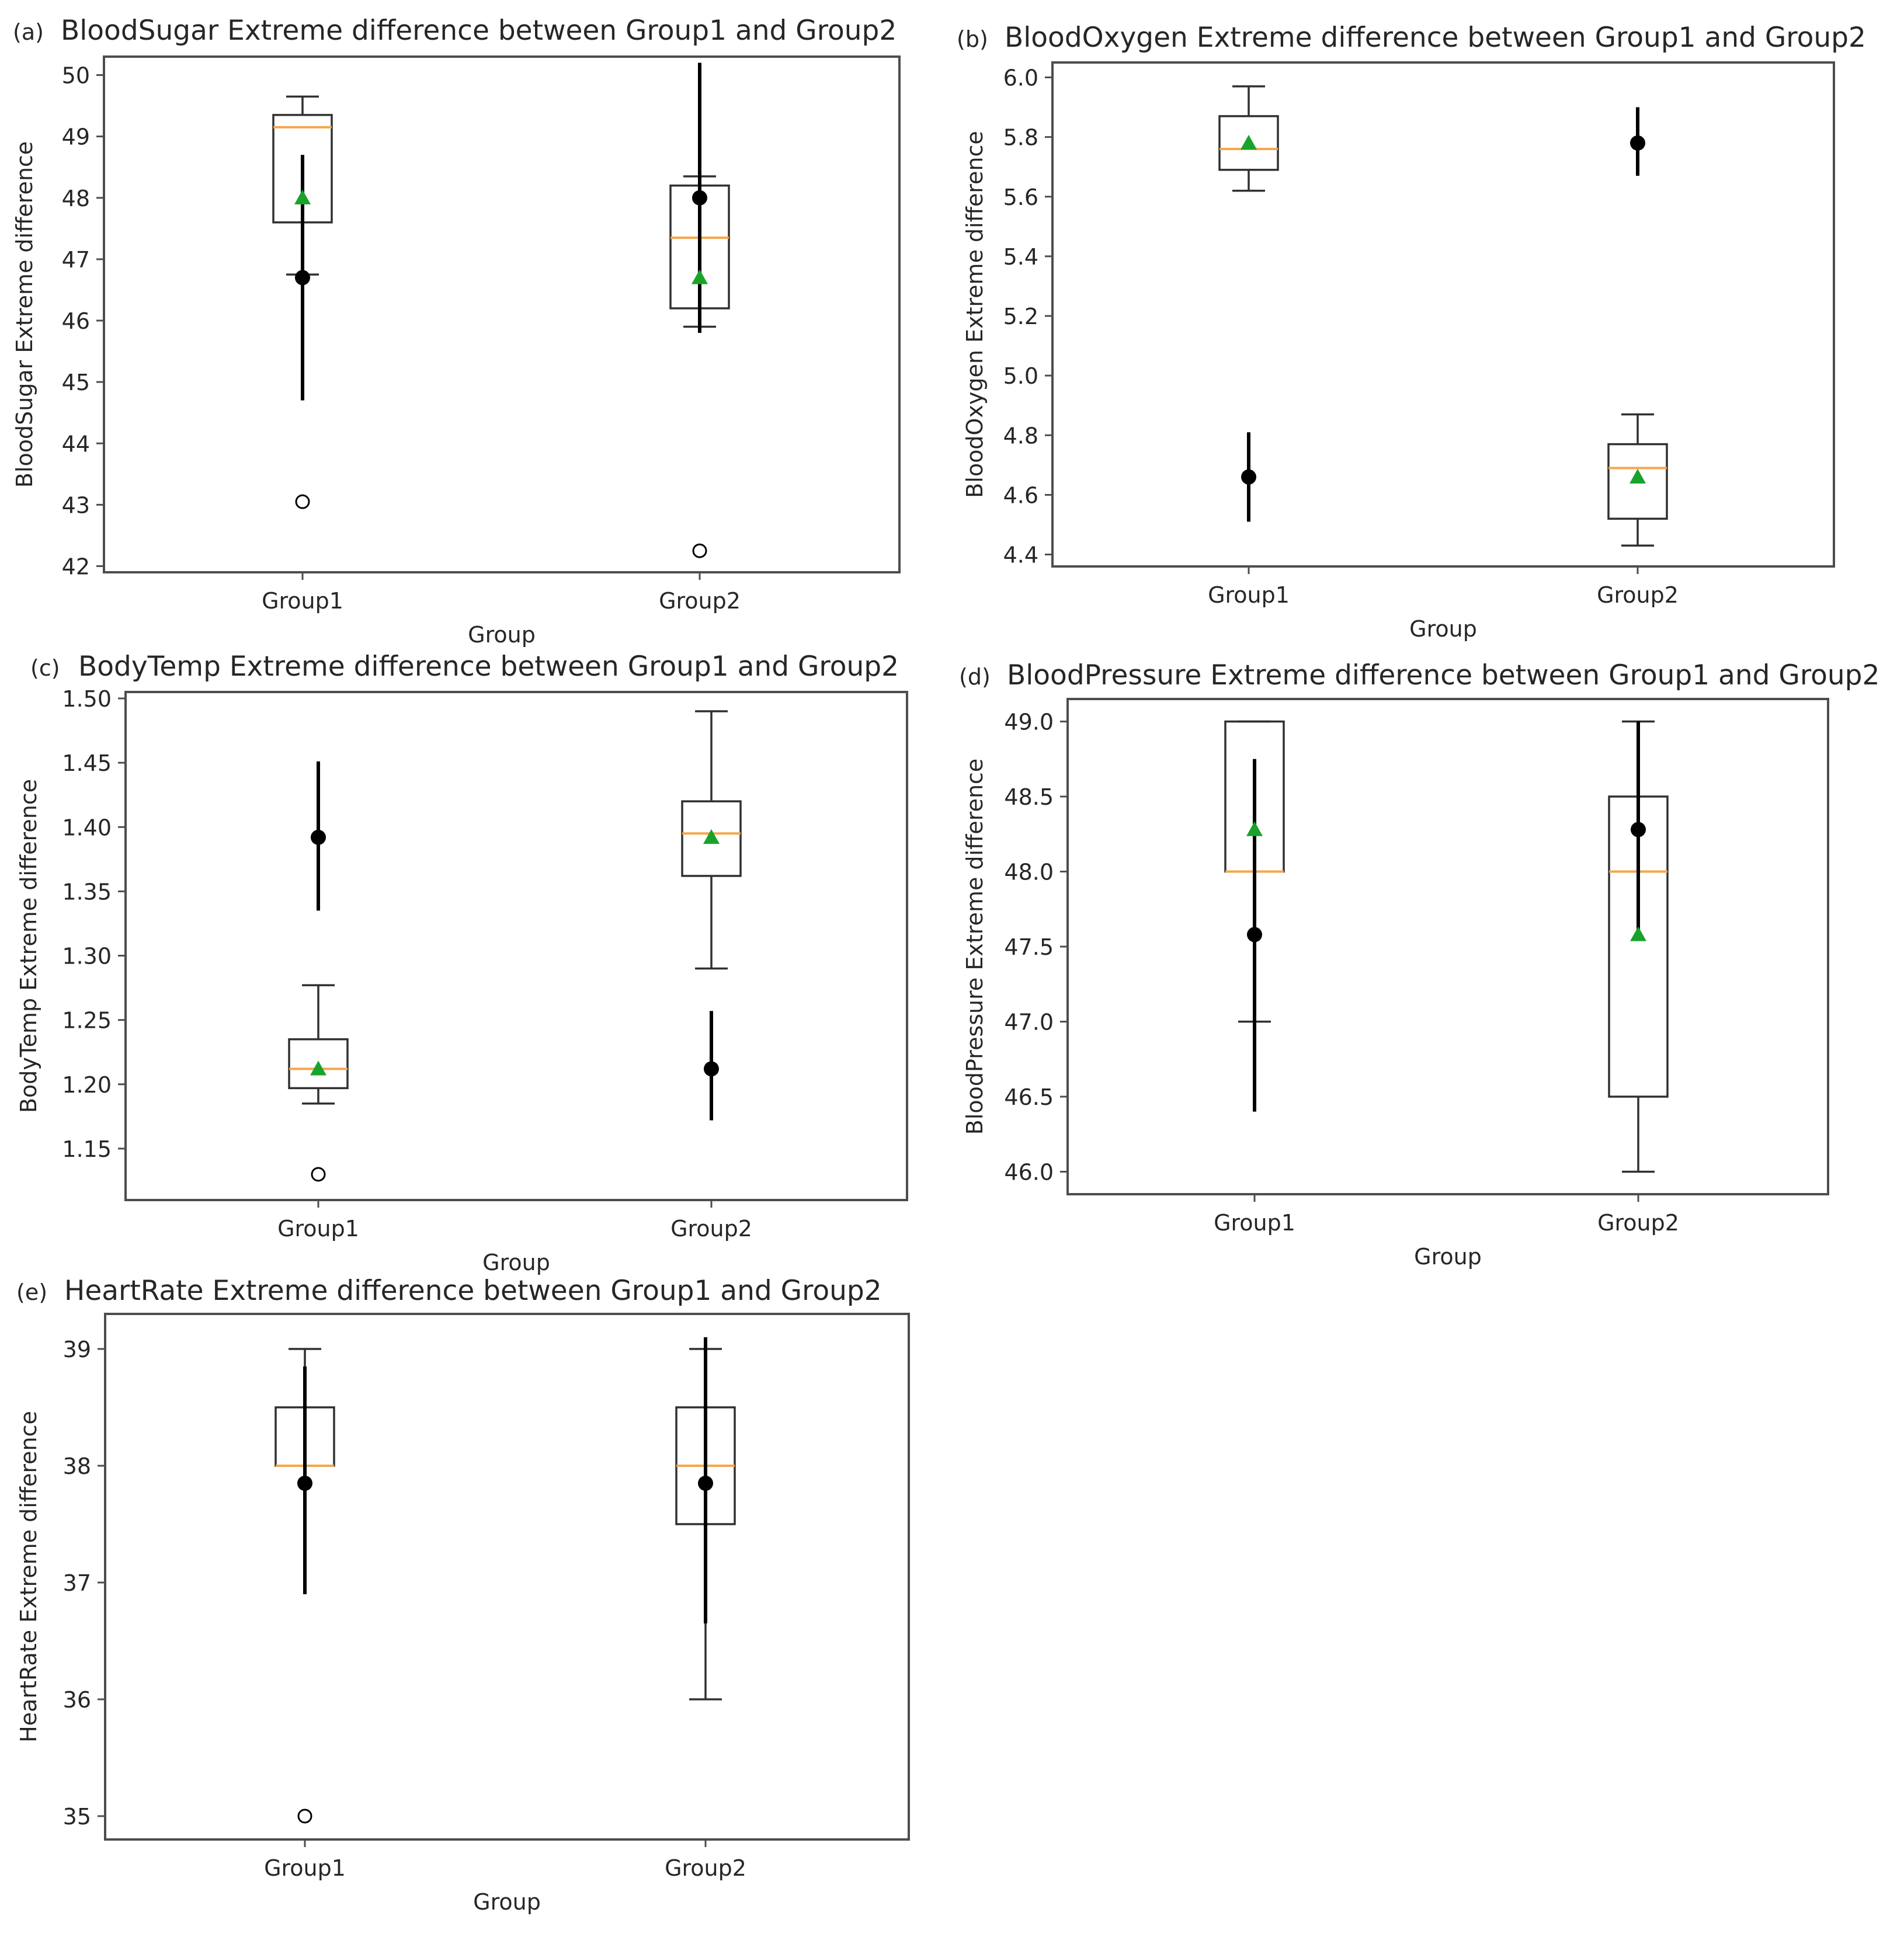 This screenshot has height=1937, width=1904. Describe the element at coordinates (1020, 436) in the screenshot. I see `y-tick-label: 4.8` at that location.